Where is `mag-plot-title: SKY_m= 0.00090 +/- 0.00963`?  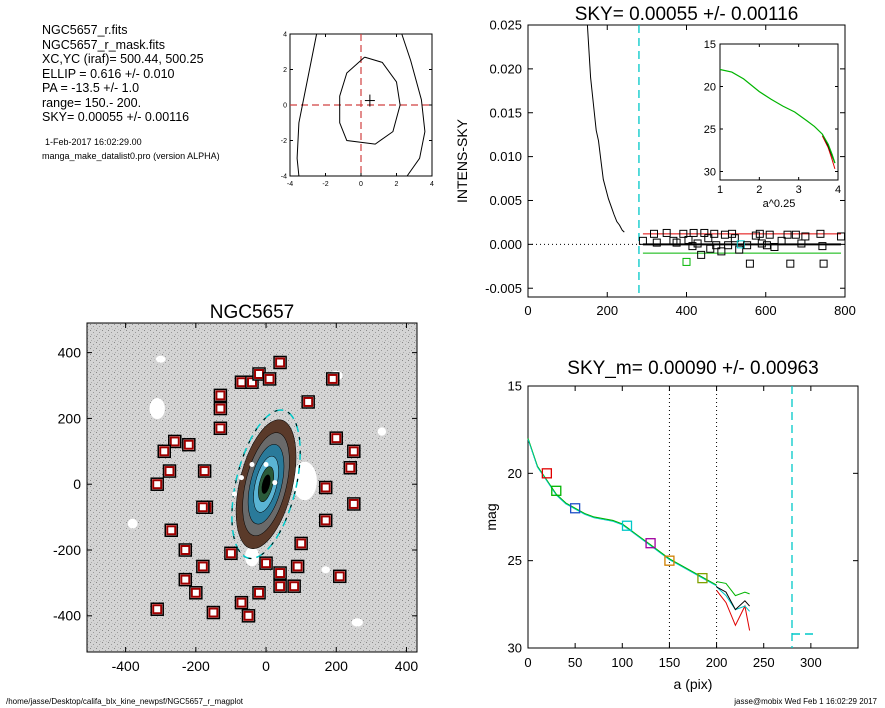
mag-plot-title: SKY_m= 0.00090 +/- 0.00963 is located at coordinates (692, 368).